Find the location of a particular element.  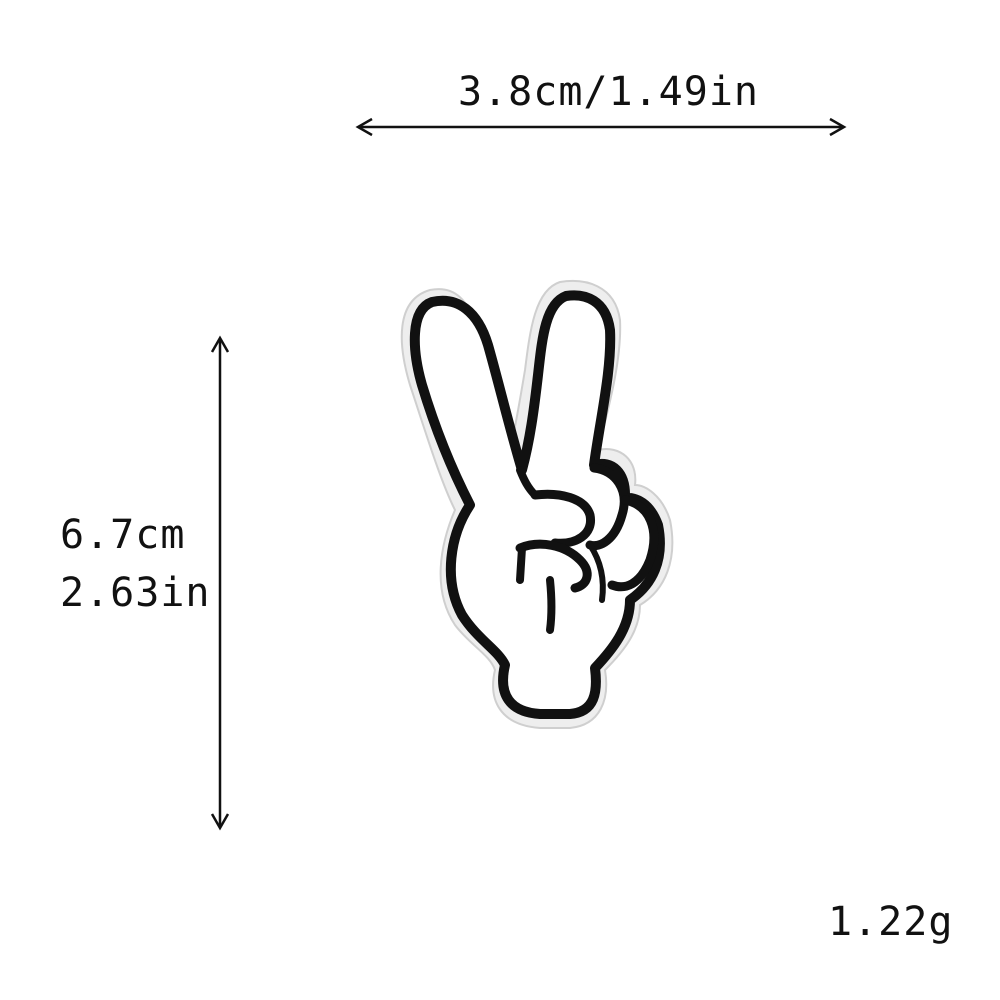

height-dimension-label-in: 2.63in is located at coordinates (135, 593).